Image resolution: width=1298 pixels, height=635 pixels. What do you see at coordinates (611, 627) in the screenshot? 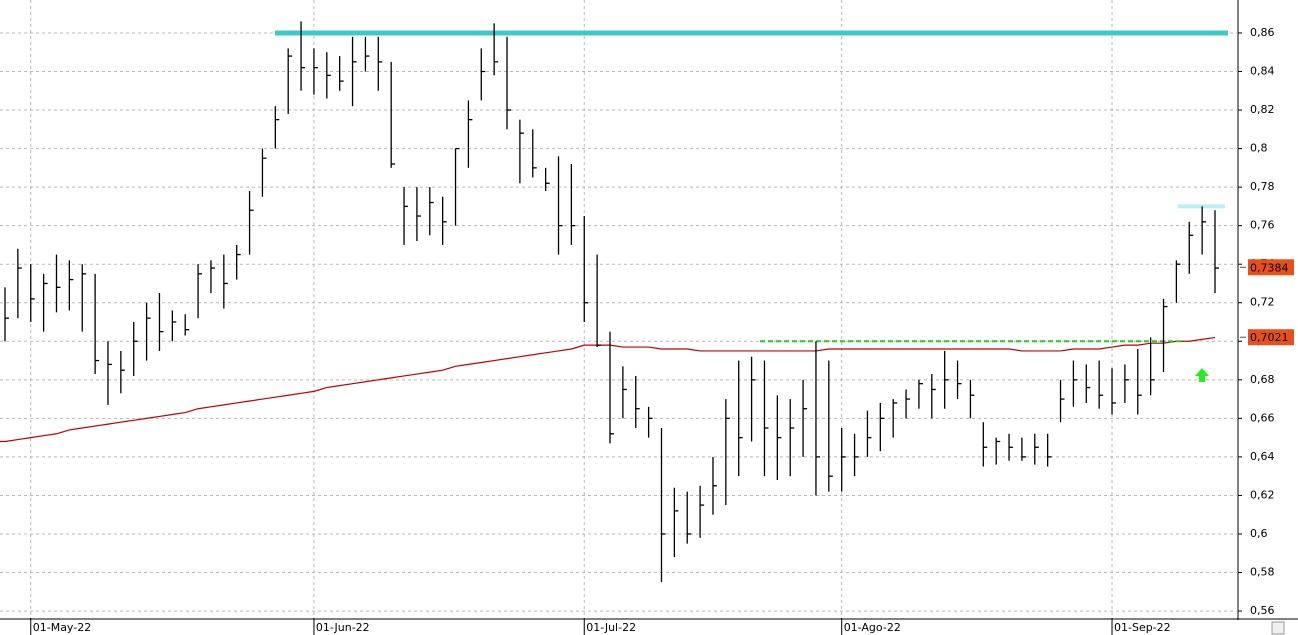
I see `x-tick-label: 01-Jul-22` at bounding box center [611, 627].